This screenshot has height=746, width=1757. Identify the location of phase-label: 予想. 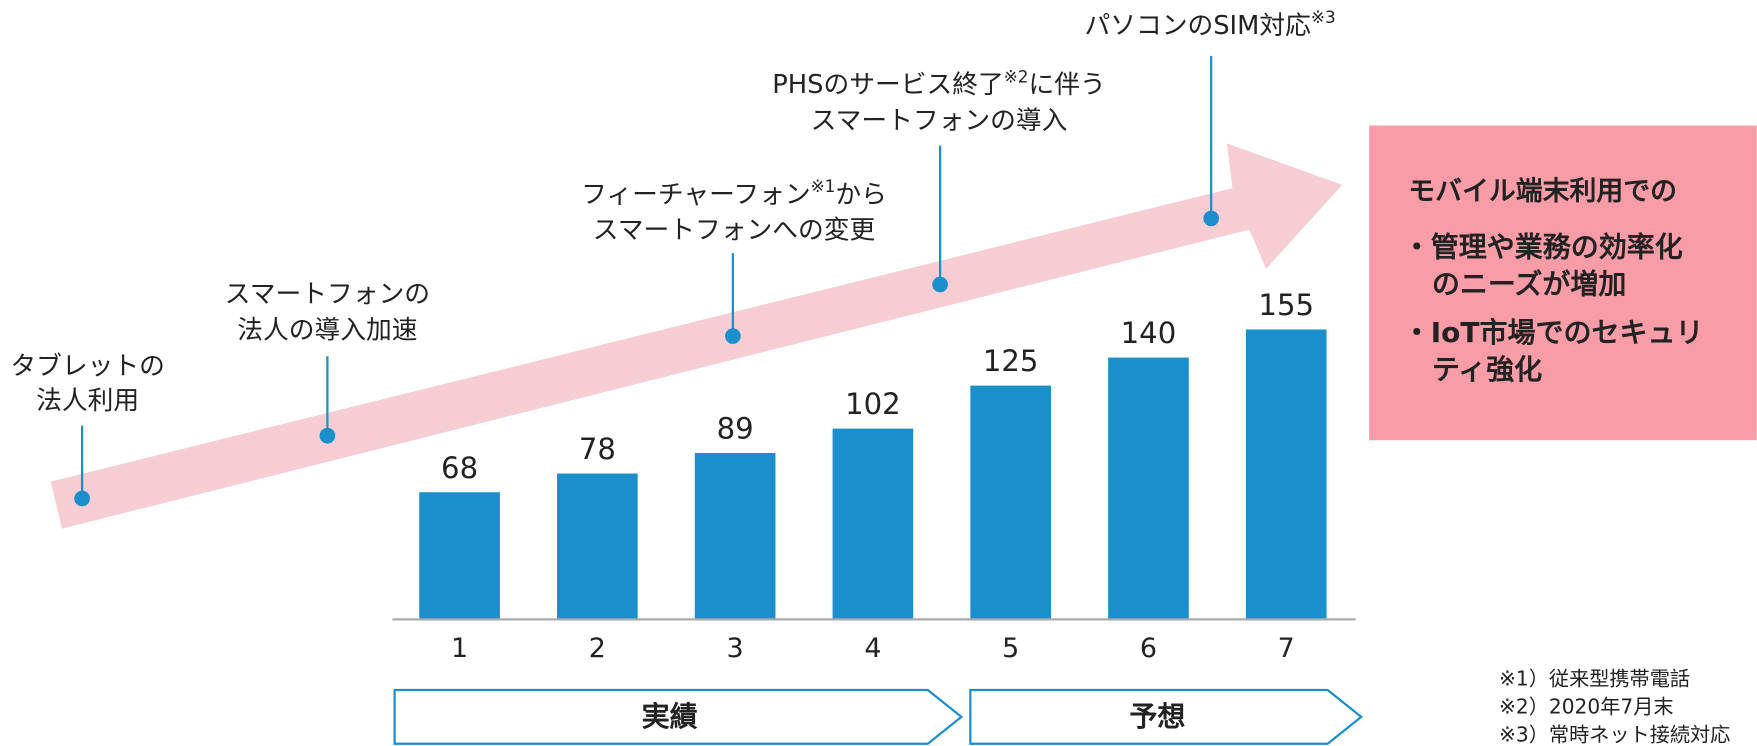
(1157, 716).